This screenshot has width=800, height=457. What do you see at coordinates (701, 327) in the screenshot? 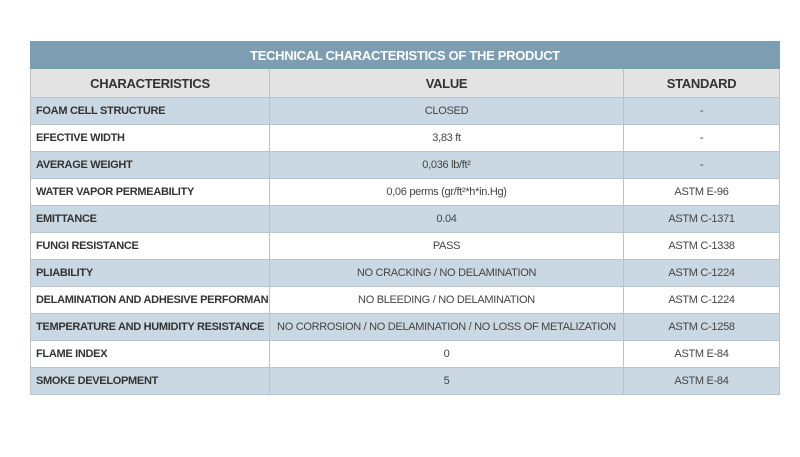
I see `standard-cell: ASTM C-1258` at bounding box center [701, 327].